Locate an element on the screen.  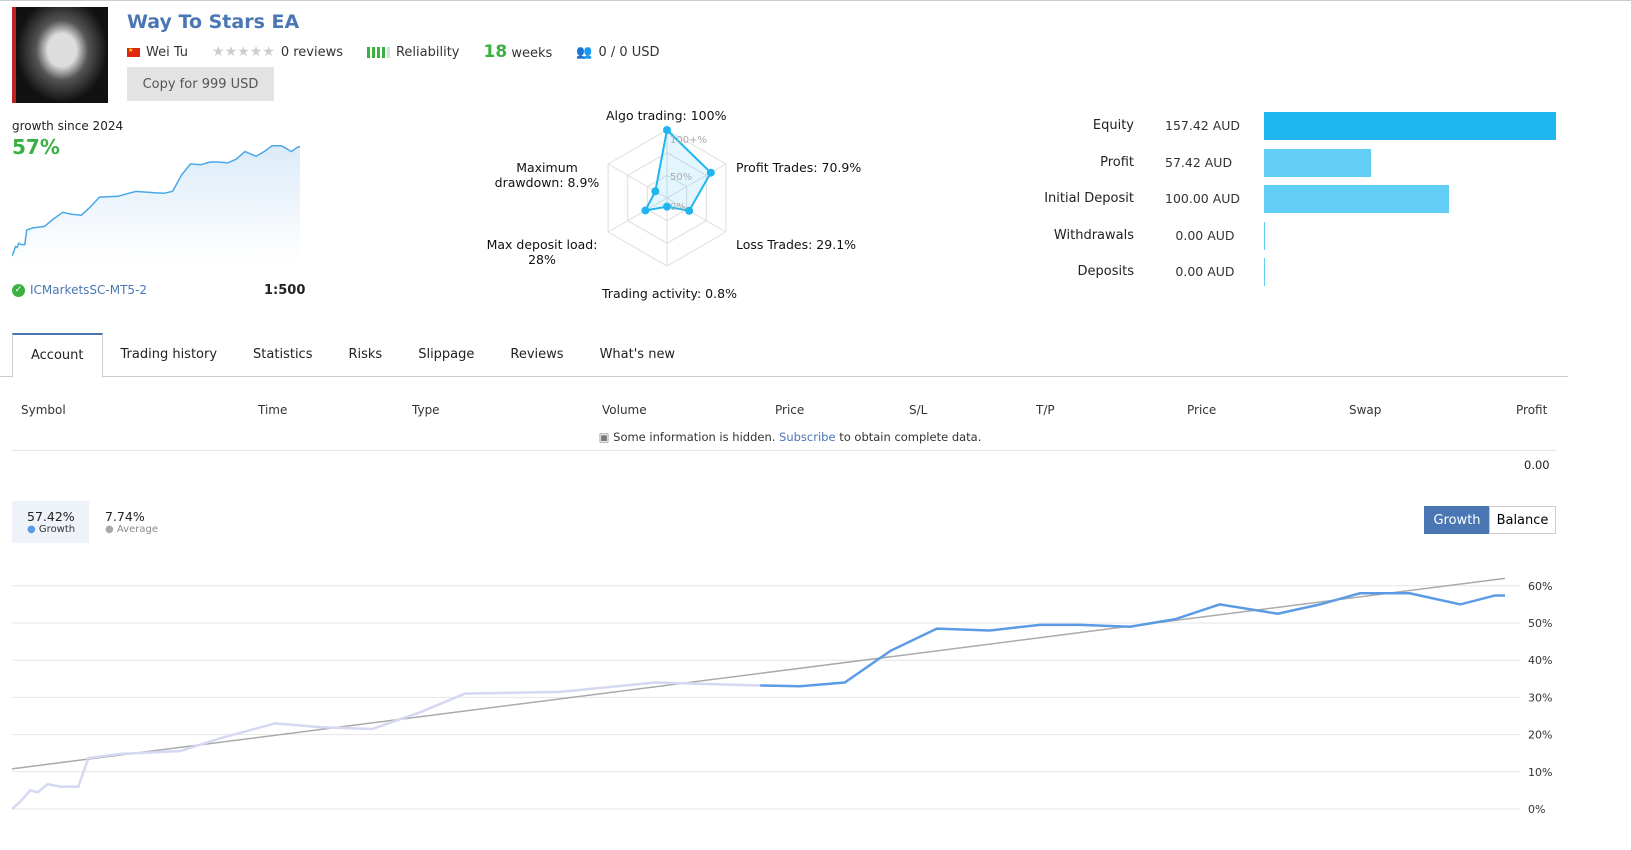
divider is located at coordinates (784, 450).